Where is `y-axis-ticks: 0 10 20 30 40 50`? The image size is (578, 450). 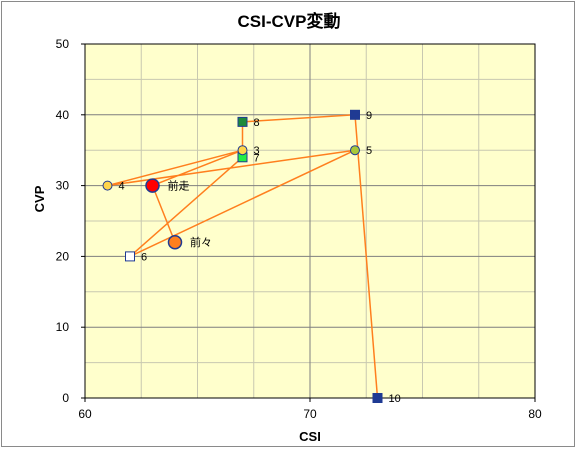 y-axis-ticks: 0 10 20 30 40 50 is located at coordinates (70, 221).